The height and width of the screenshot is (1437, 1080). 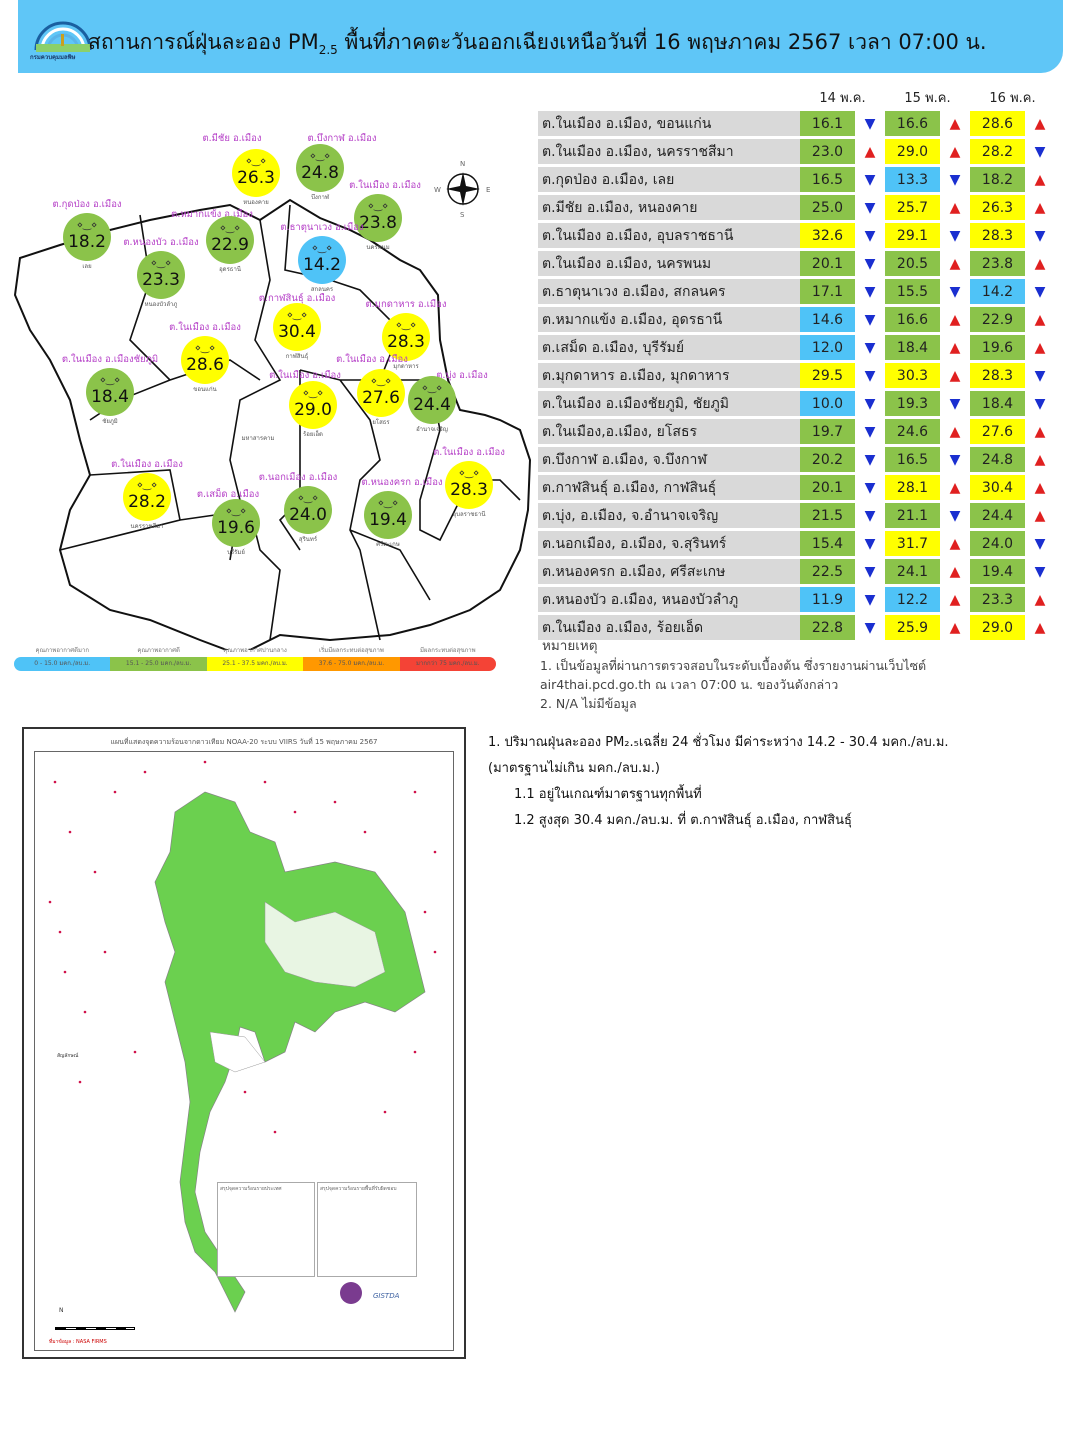 What do you see at coordinates (827, 375) in the screenshot?
I see `pm25-value: 29.5` at bounding box center [827, 375].